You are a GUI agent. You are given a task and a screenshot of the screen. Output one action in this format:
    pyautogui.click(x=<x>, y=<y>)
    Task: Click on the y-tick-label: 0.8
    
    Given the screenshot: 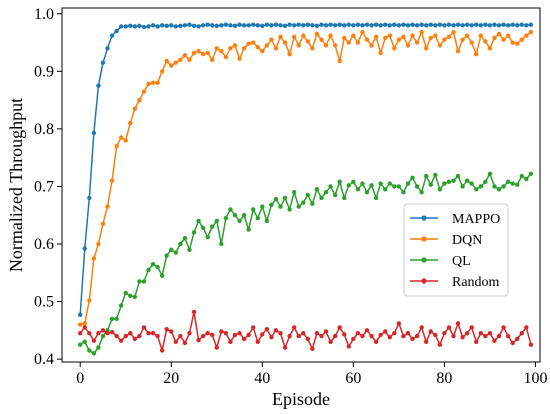 What is the action you would take?
    pyautogui.click(x=44, y=129)
    